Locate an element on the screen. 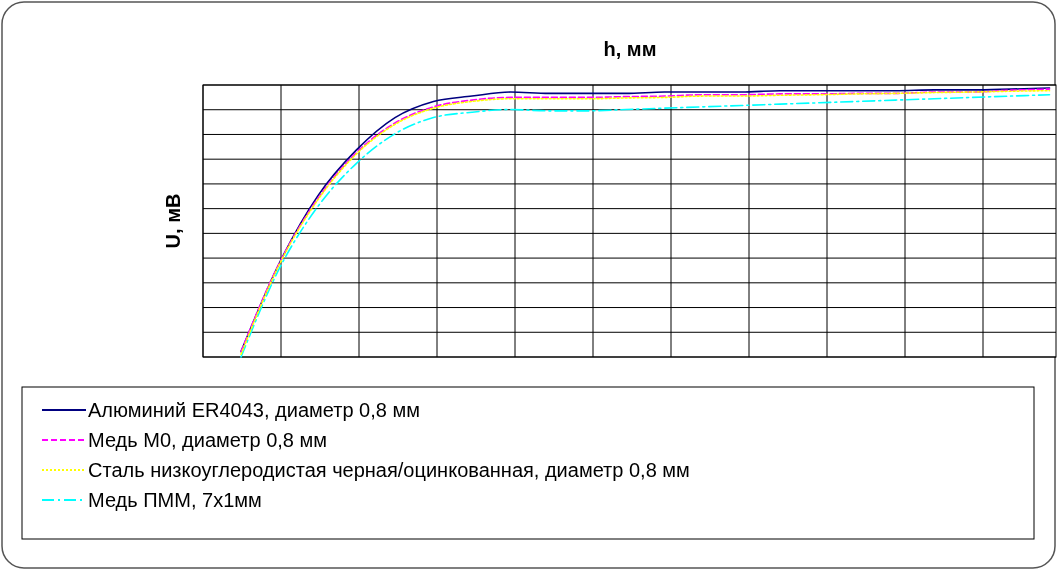  legend-label: Сталь низкоуглеродистая черная/оцинкованная, диаметр 0,8 мм is located at coordinates (389, 470).